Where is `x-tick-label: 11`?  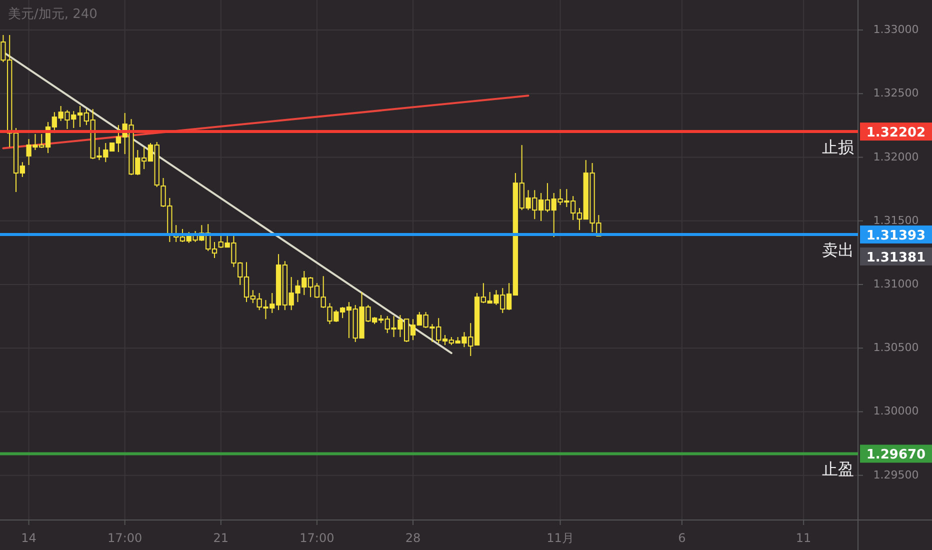 x-tick-label: 11 is located at coordinates (804, 538).